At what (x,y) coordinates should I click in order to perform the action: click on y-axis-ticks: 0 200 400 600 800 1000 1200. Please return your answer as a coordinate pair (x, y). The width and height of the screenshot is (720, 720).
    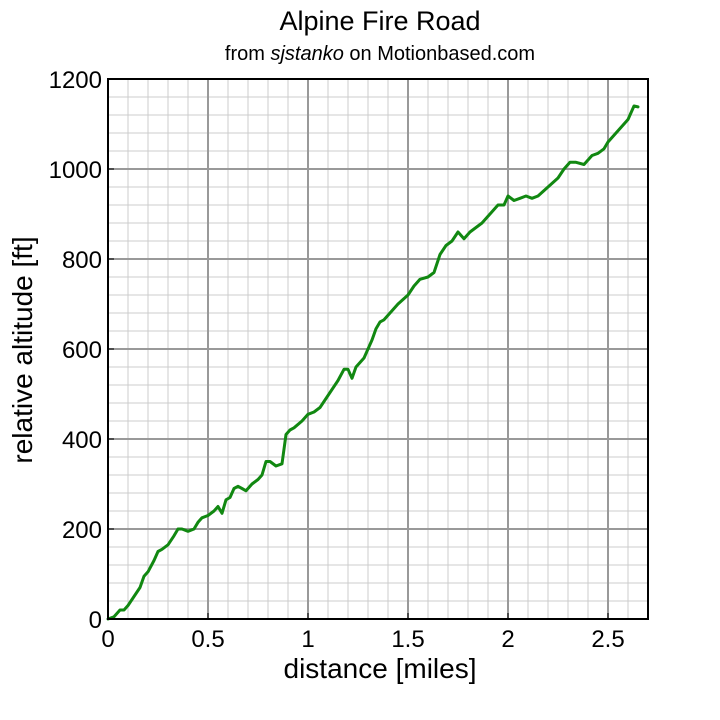
    Looking at the image, I should click on (81, 350).